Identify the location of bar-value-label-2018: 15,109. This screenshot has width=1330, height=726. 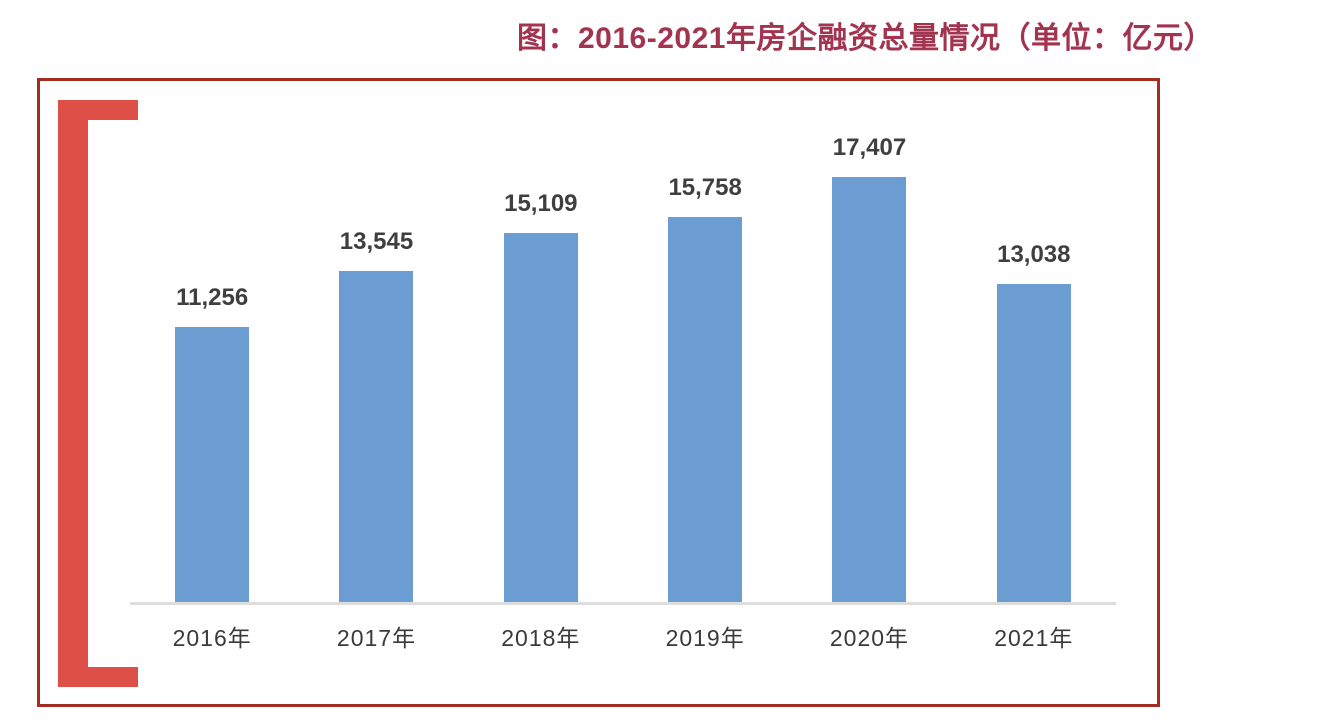
(541, 203).